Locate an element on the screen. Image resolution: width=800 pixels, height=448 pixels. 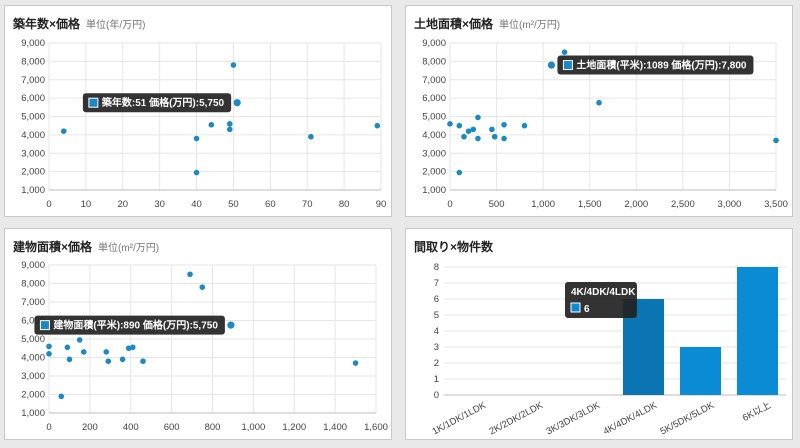
y-tick-label: 8,000 is located at coordinates (33, 61).